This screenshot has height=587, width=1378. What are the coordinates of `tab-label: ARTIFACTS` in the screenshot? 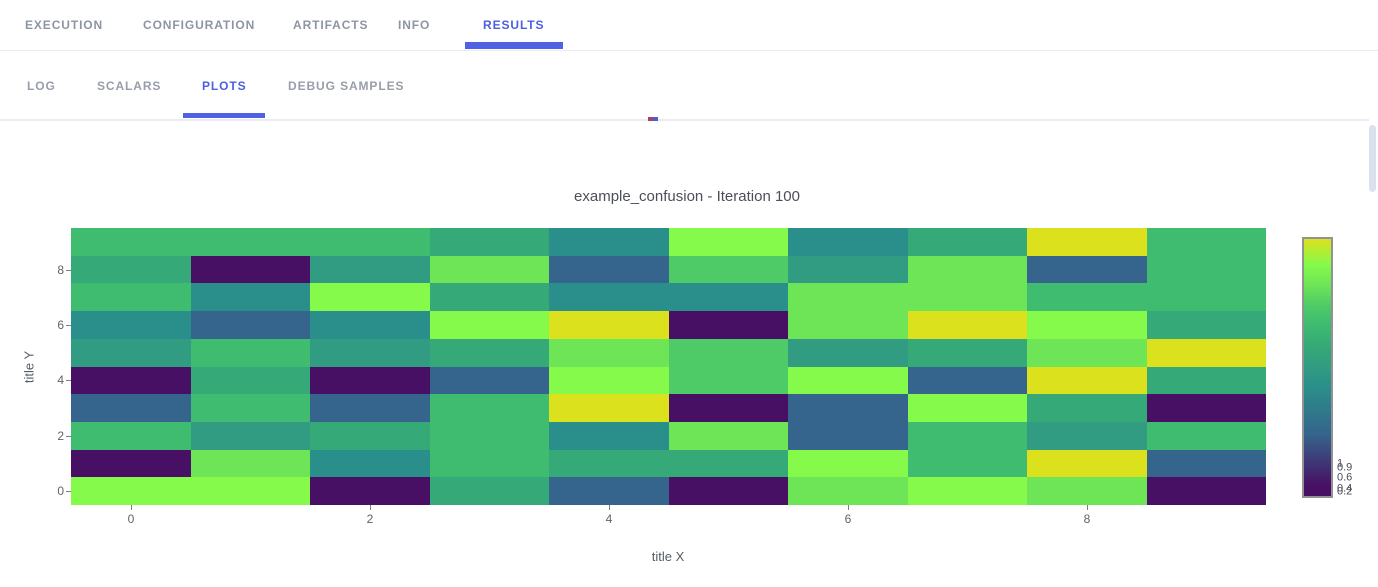 It's located at (331, 25).